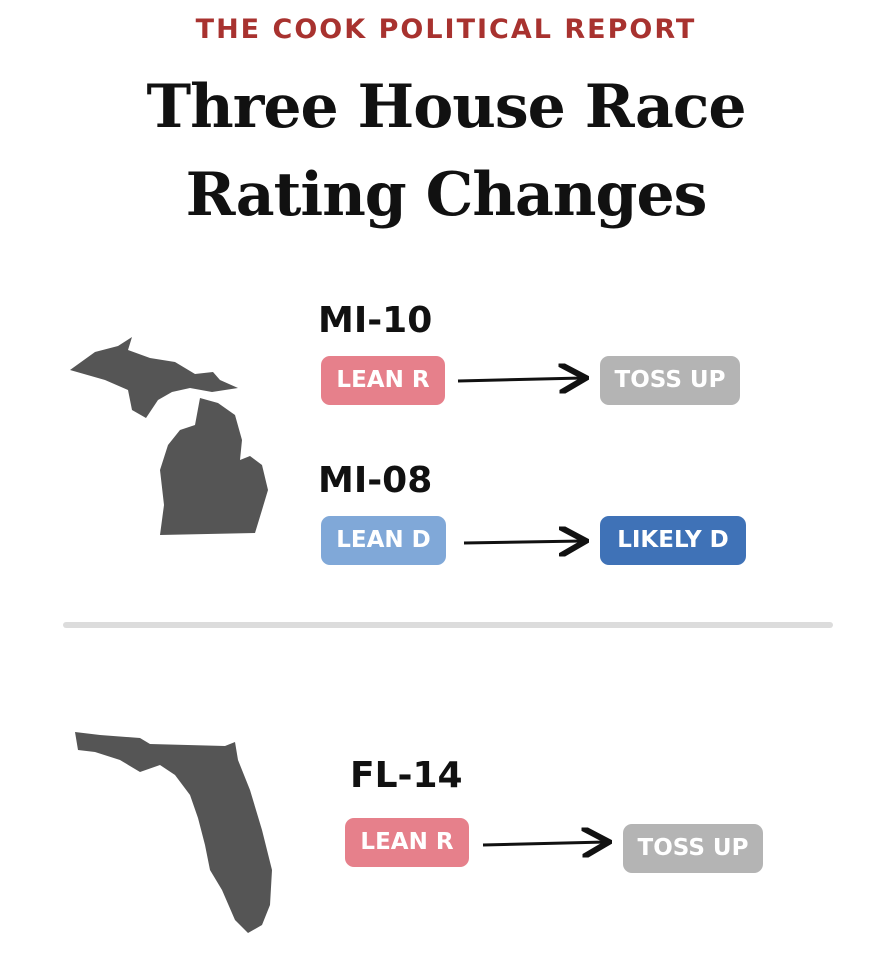  What do you see at coordinates (448, 625) in the screenshot?
I see `divider` at bounding box center [448, 625].